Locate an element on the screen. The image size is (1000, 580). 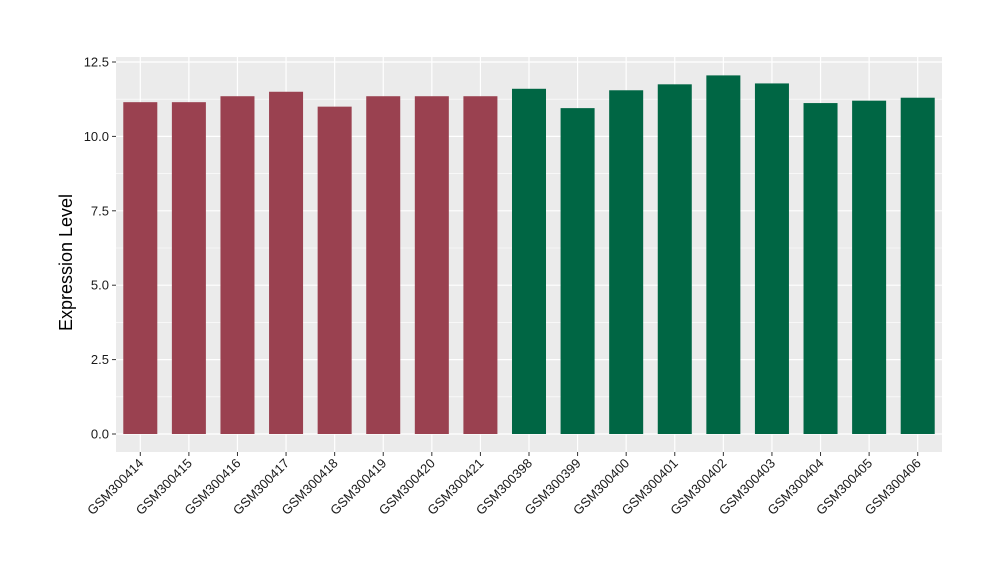
y-tick-label: 10.0 is located at coordinates (96, 136).